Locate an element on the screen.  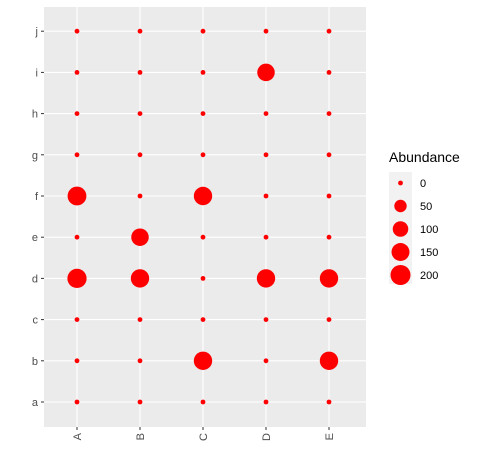
point-B-j is located at coordinates (140, 31).